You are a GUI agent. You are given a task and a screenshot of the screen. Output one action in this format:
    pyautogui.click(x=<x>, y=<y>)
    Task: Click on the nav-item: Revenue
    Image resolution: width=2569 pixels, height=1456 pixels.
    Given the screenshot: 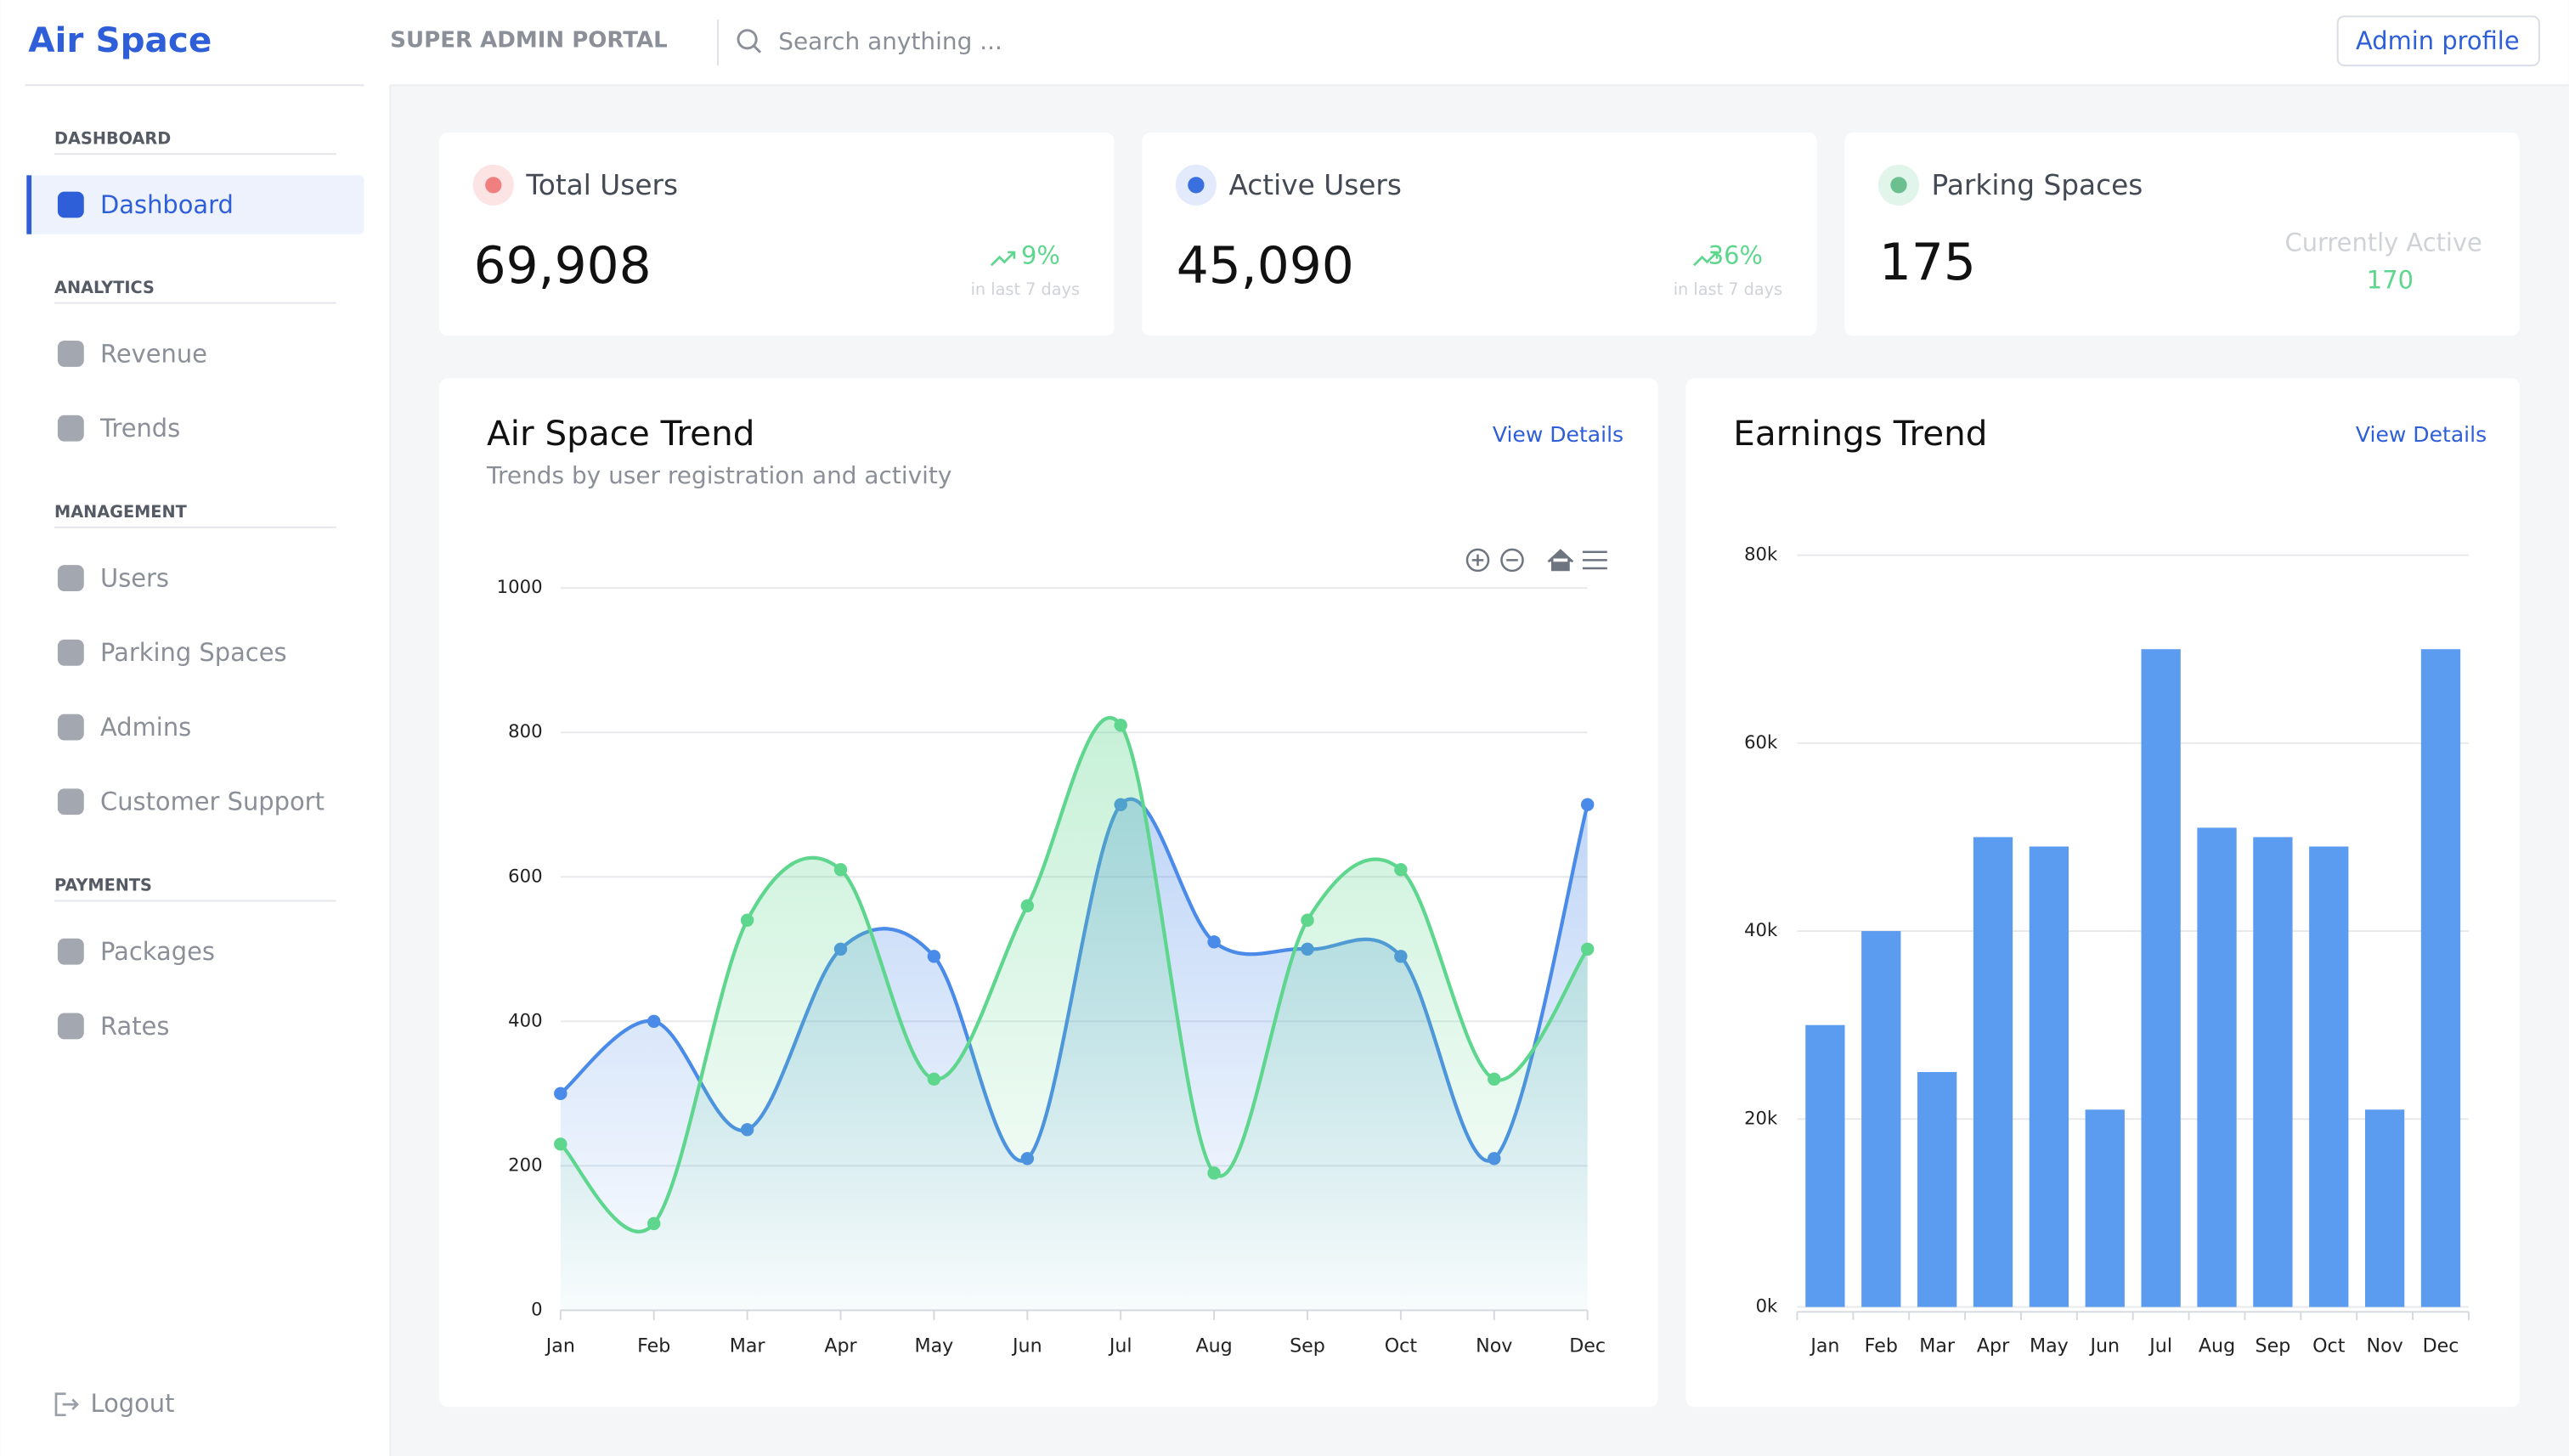 What is the action you would take?
    pyautogui.click(x=154, y=354)
    